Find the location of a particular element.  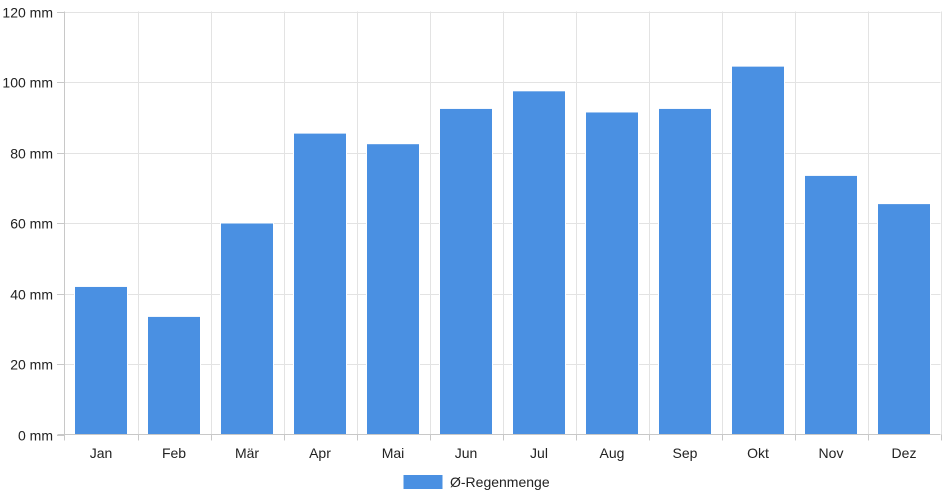

y-tick-label: 20 mm is located at coordinates (31, 365).